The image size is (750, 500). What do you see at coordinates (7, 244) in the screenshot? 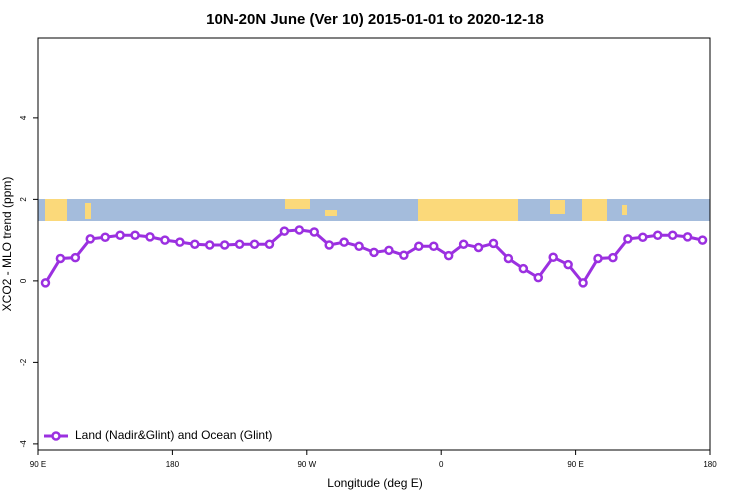
I see `y-axis-label: XCO2 - MLO trend (ppm)` at bounding box center [7, 244].